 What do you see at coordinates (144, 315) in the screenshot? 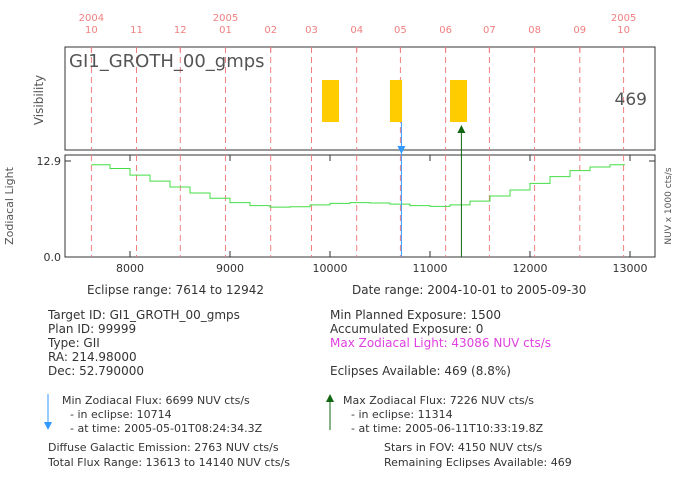
I see `target-id: Target ID: GI1_GROTH_00_gmps` at bounding box center [144, 315].